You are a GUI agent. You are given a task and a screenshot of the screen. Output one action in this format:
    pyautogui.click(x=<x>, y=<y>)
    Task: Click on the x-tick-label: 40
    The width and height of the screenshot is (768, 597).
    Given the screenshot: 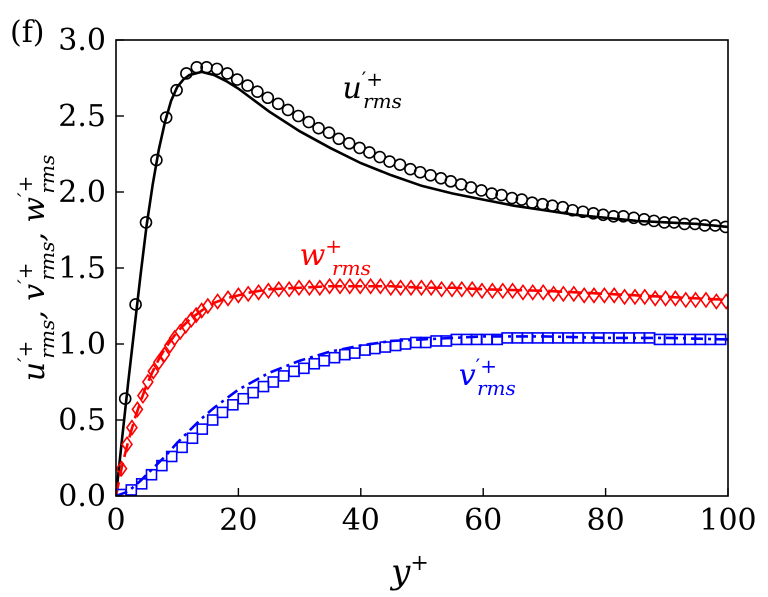 What is the action you would take?
    pyautogui.click(x=361, y=520)
    